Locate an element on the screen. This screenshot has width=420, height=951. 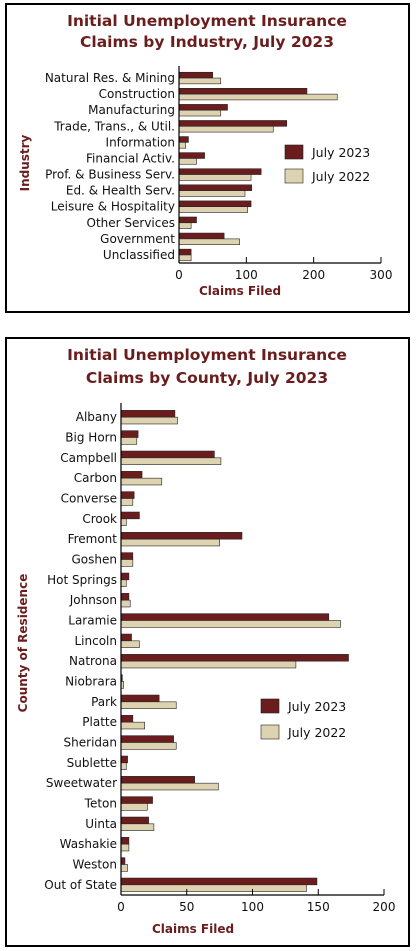
category-label-natural-res-mining: Natural Res. & Mining is located at coordinates (110, 78).